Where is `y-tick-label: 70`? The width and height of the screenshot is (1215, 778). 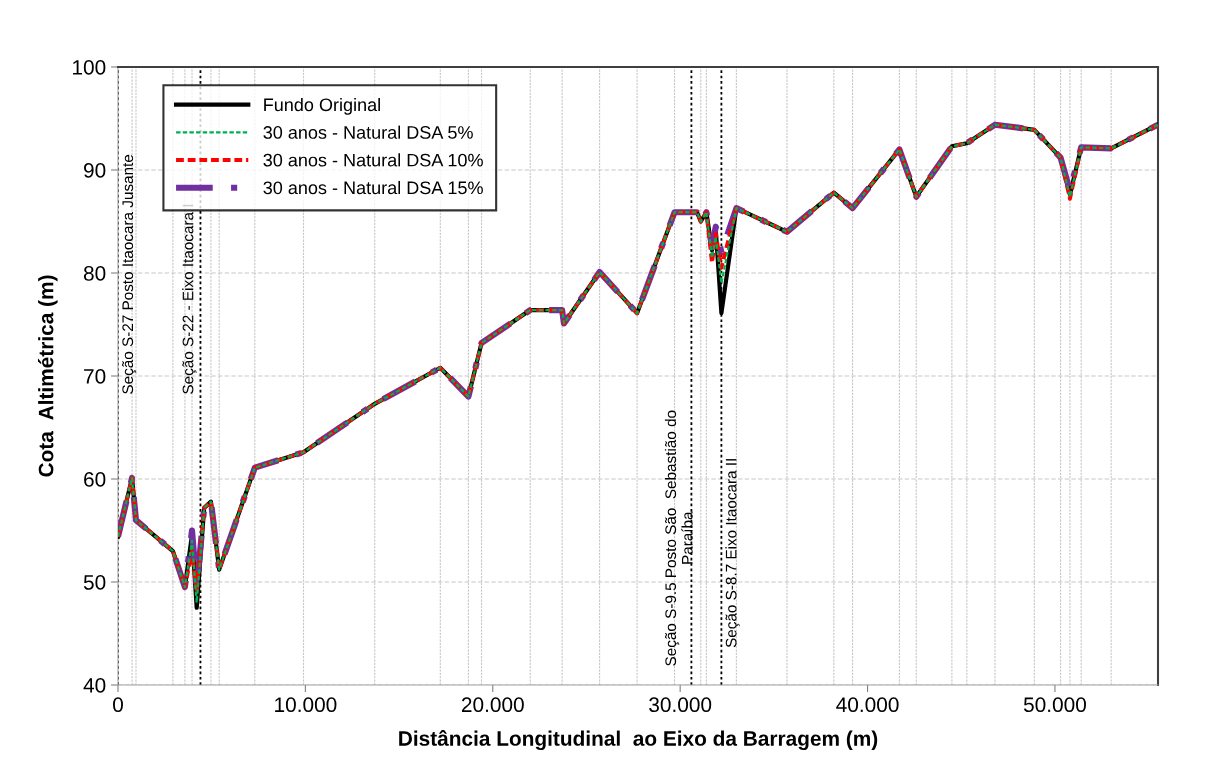
y-tick-label: 70 is located at coordinates (95, 376).